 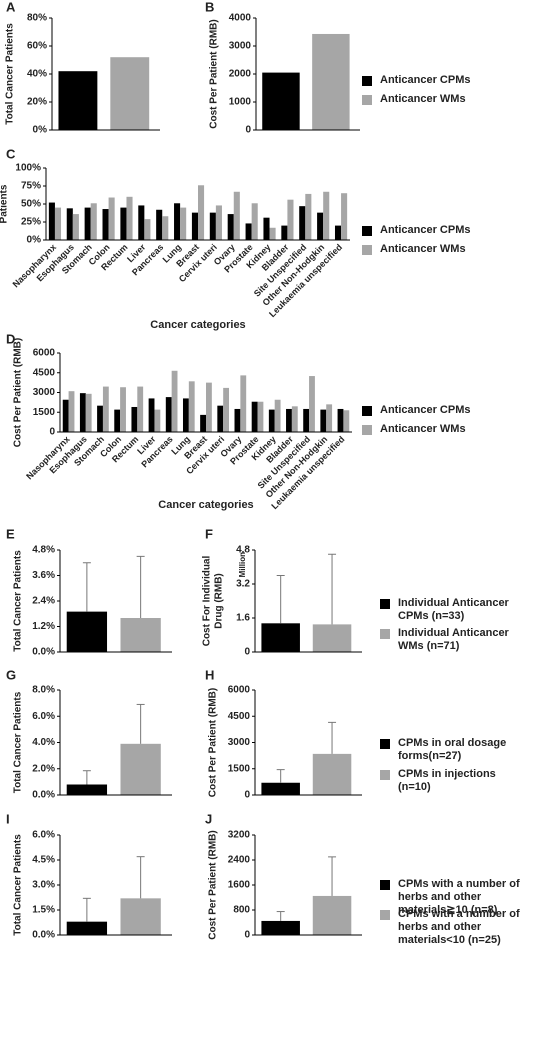 I want to click on legend-label: Individual Anticancer CPMs (n=33), so click(x=453, y=609).